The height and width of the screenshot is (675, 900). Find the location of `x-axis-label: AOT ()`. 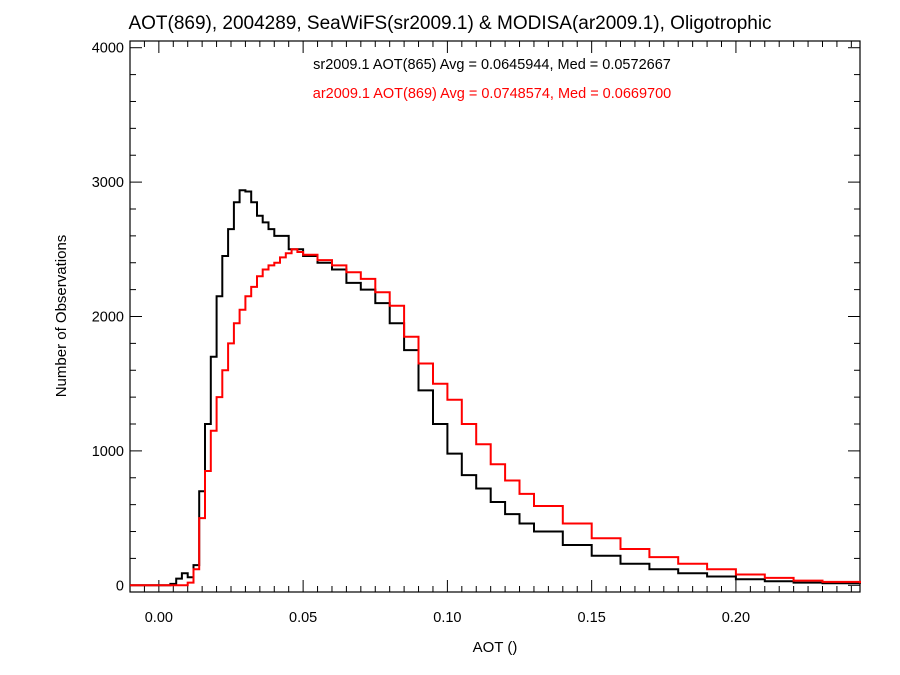

x-axis-label: AOT () is located at coordinates (495, 647).